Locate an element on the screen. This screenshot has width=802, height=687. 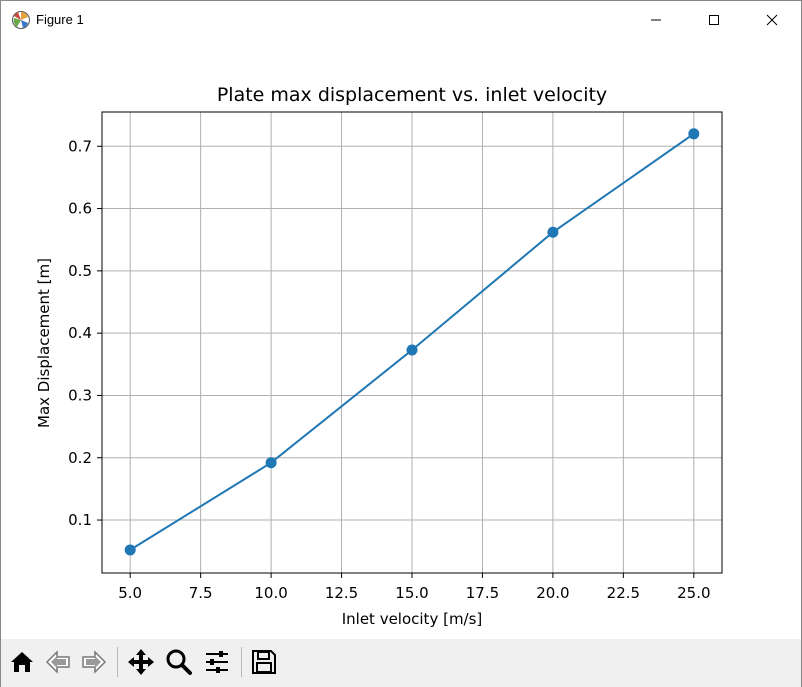
x-tick-label: 17.5 is located at coordinates (482, 593).